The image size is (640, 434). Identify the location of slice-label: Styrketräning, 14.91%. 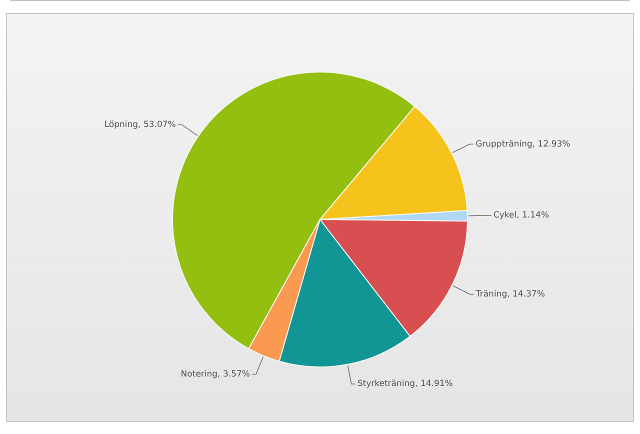
(405, 384).